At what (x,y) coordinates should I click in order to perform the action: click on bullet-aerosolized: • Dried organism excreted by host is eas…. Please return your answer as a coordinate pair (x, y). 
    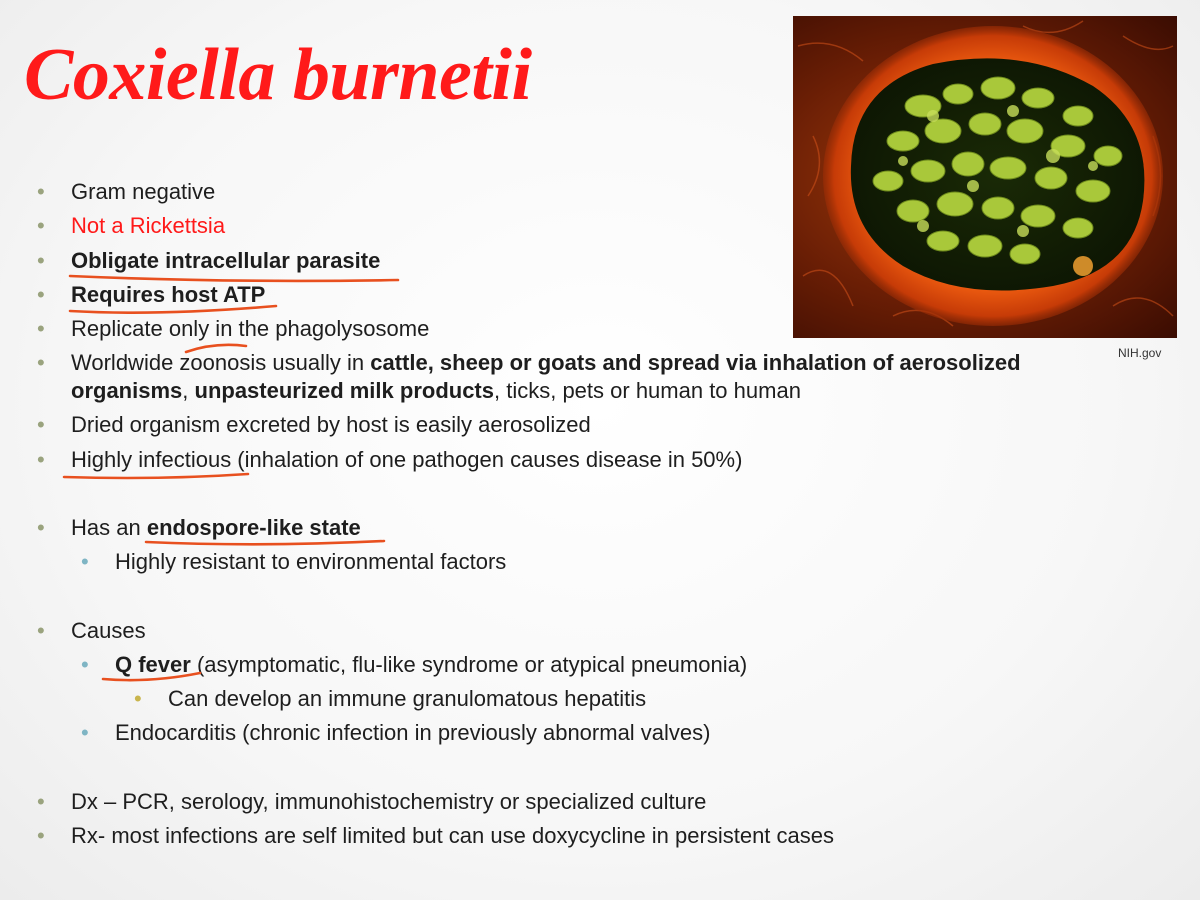
    Looking at the image, I should click on (314, 424).